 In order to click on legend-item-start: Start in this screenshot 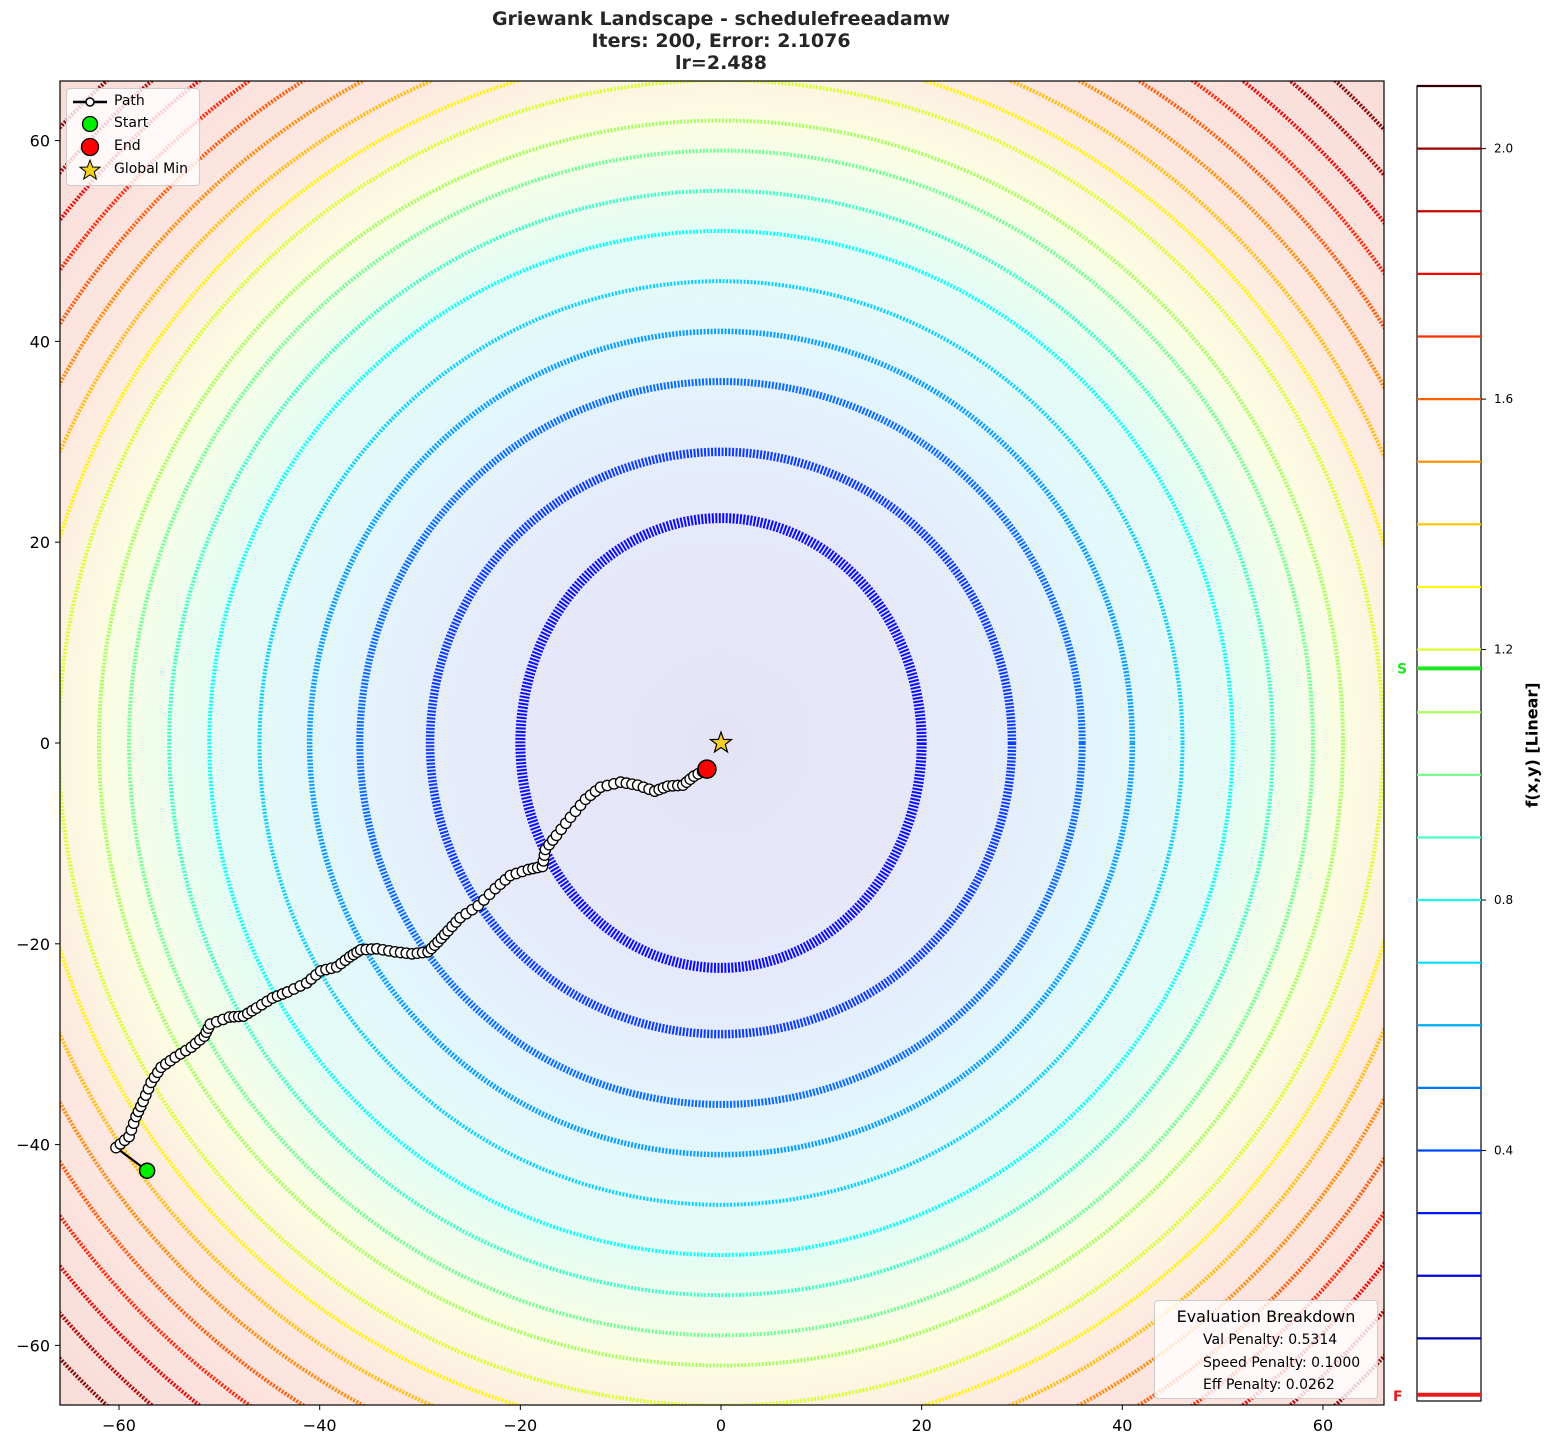, I will do `click(133, 124)`.